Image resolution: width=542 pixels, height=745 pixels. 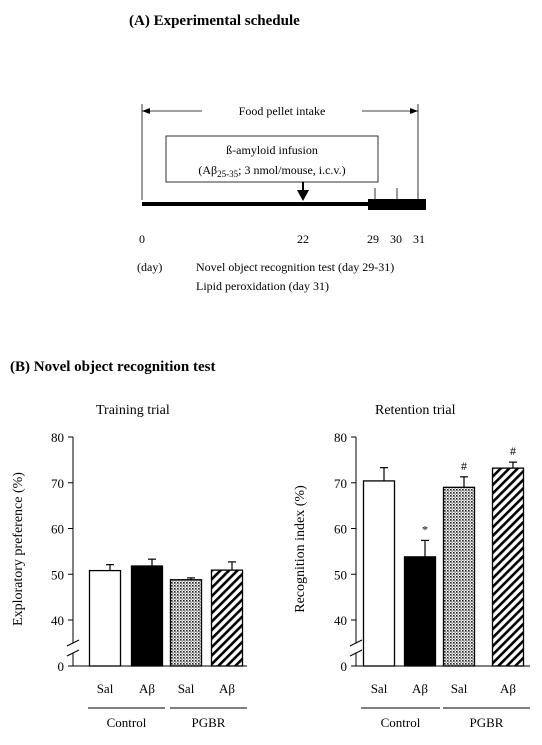 What do you see at coordinates (214, 21) in the screenshot?
I see `panel-a-header: (A) Experimental schedule` at bounding box center [214, 21].